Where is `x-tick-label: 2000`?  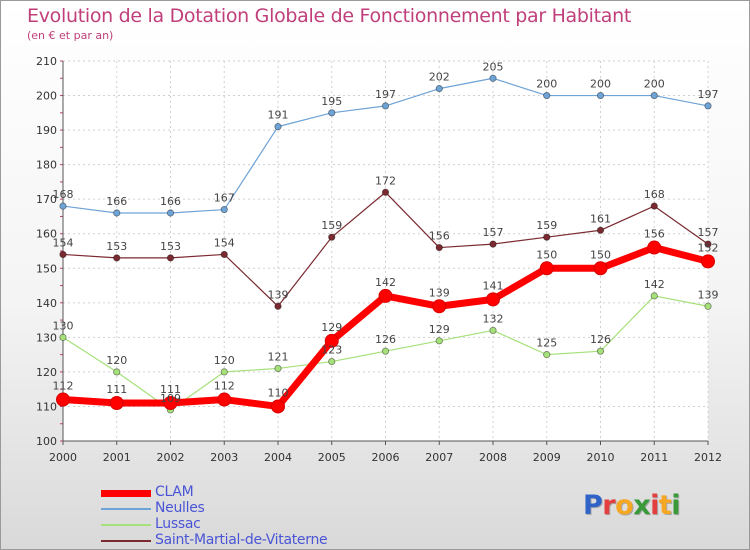 x-tick-label: 2000 is located at coordinates (63, 457).